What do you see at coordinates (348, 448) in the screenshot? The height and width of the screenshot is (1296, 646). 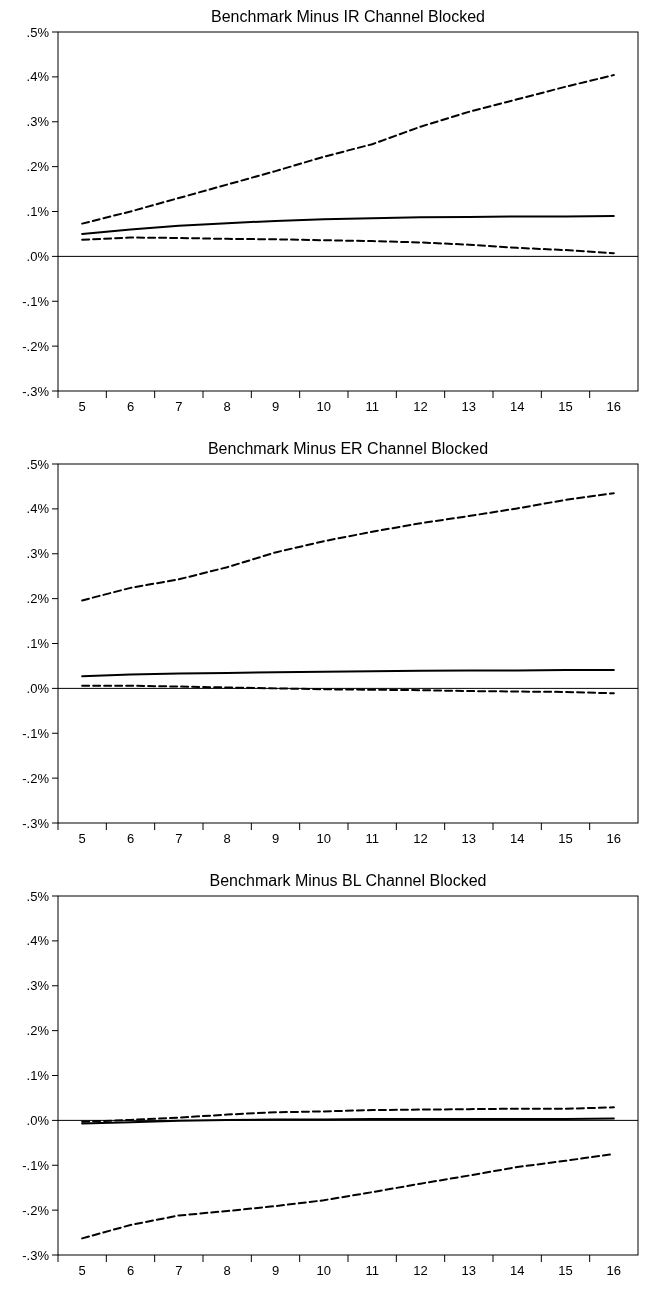 I see `chart-title: Benchmark Minus ER Channel Blocked` at bounding box center [348, 448].